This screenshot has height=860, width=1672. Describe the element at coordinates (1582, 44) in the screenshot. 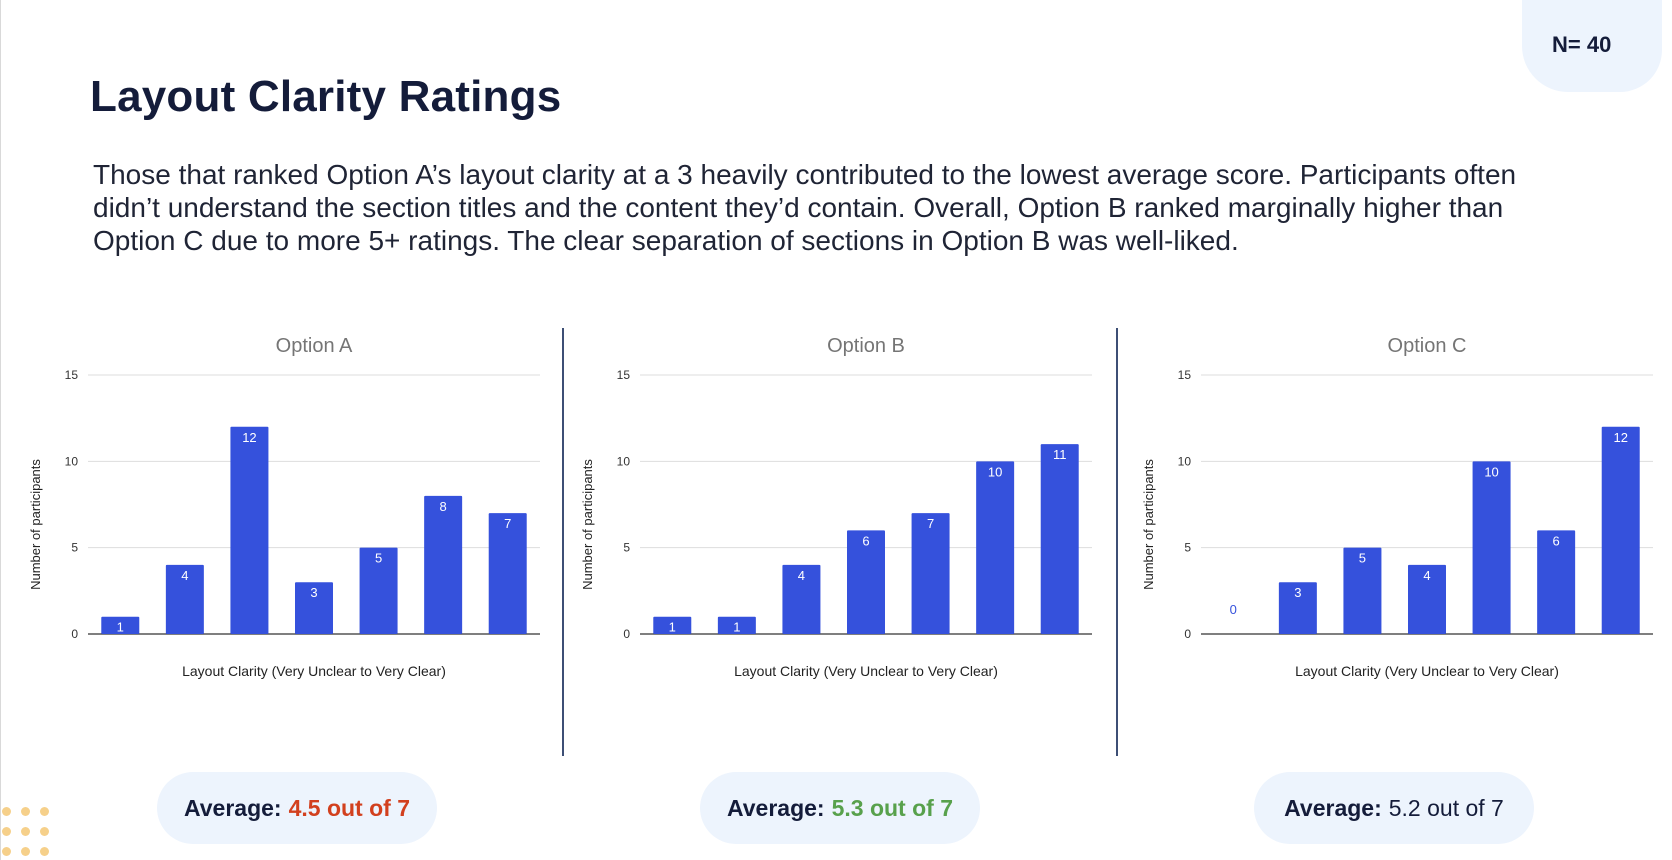

I see `sample-size-label: N= 40` at that location.